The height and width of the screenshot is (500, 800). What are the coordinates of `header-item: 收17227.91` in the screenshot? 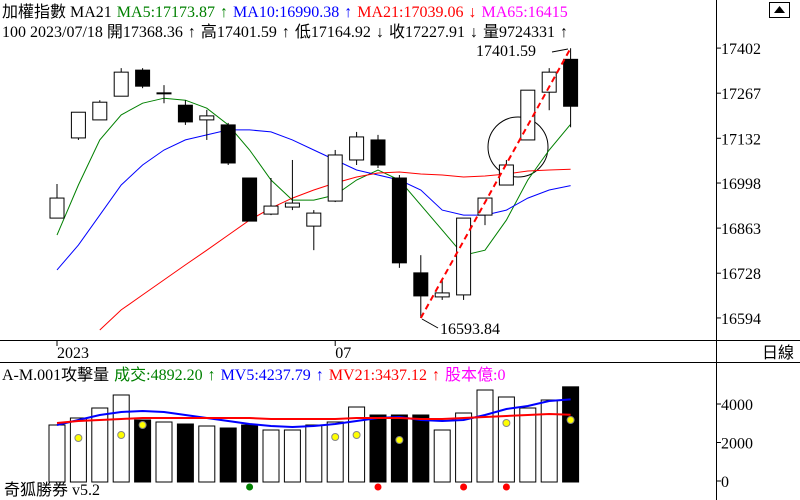 It's located at (427, 32).